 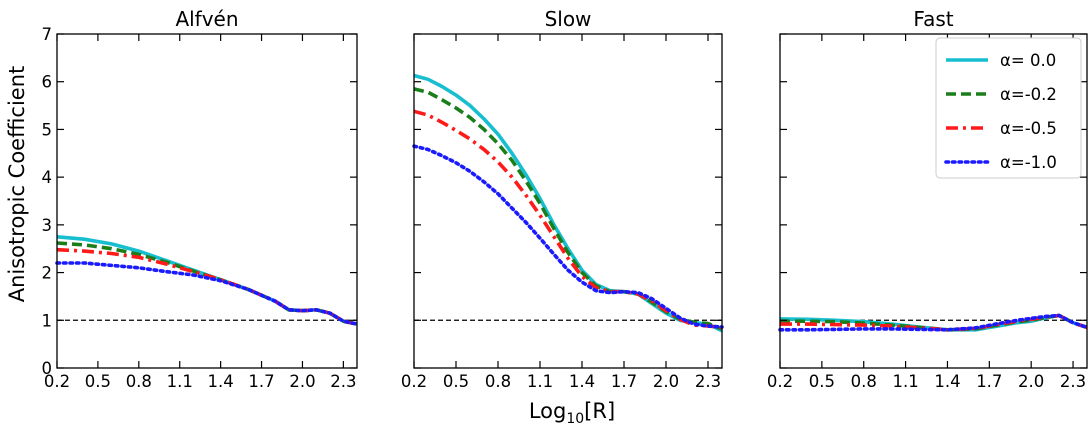 What do you see at coordinates (47, 177) in the screenshot?
I see `y-tick-label: 4` at bounding box center [47, 177].